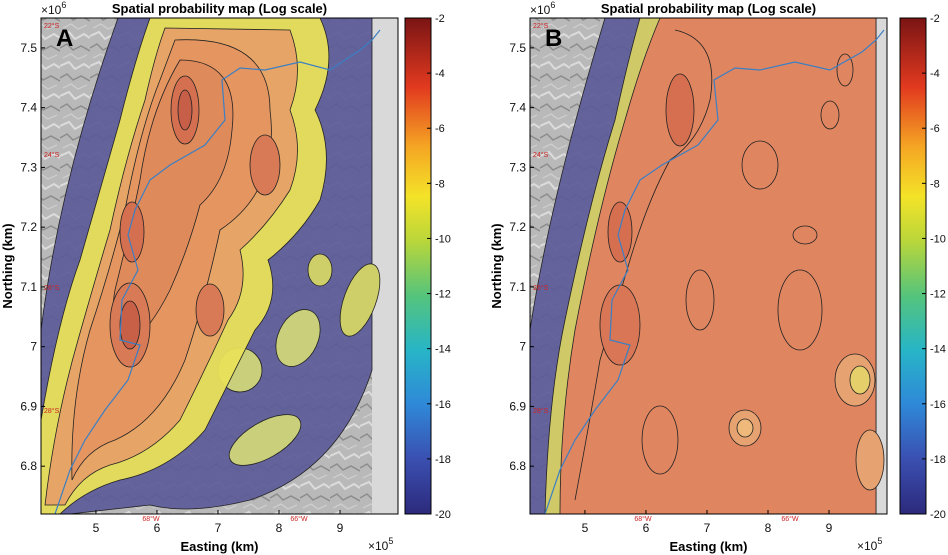 This screenshot has height=555, width=948. I want to click on panel-letter-a: A, so click(64, 38).